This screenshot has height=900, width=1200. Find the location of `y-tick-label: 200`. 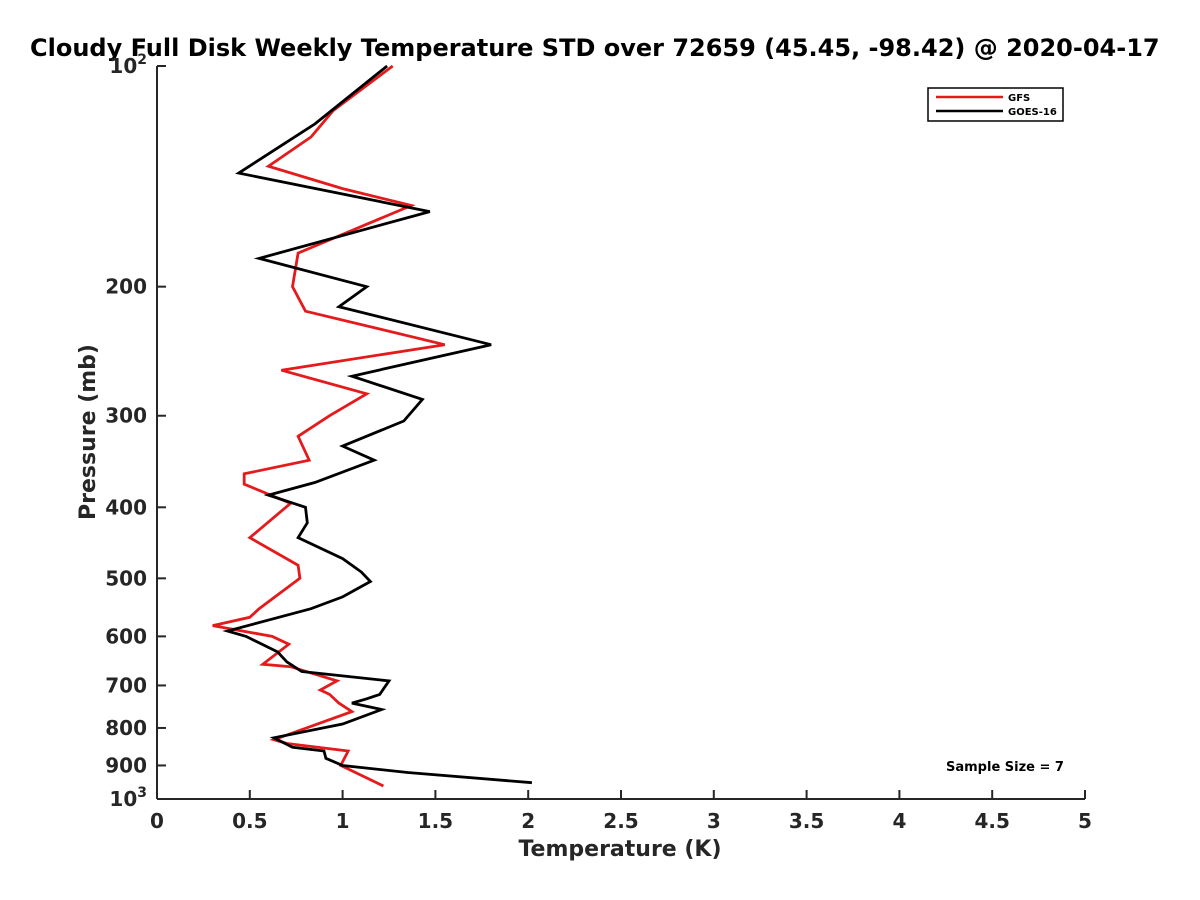

y-tick-label: 200 is located at coordinates (126, 287).